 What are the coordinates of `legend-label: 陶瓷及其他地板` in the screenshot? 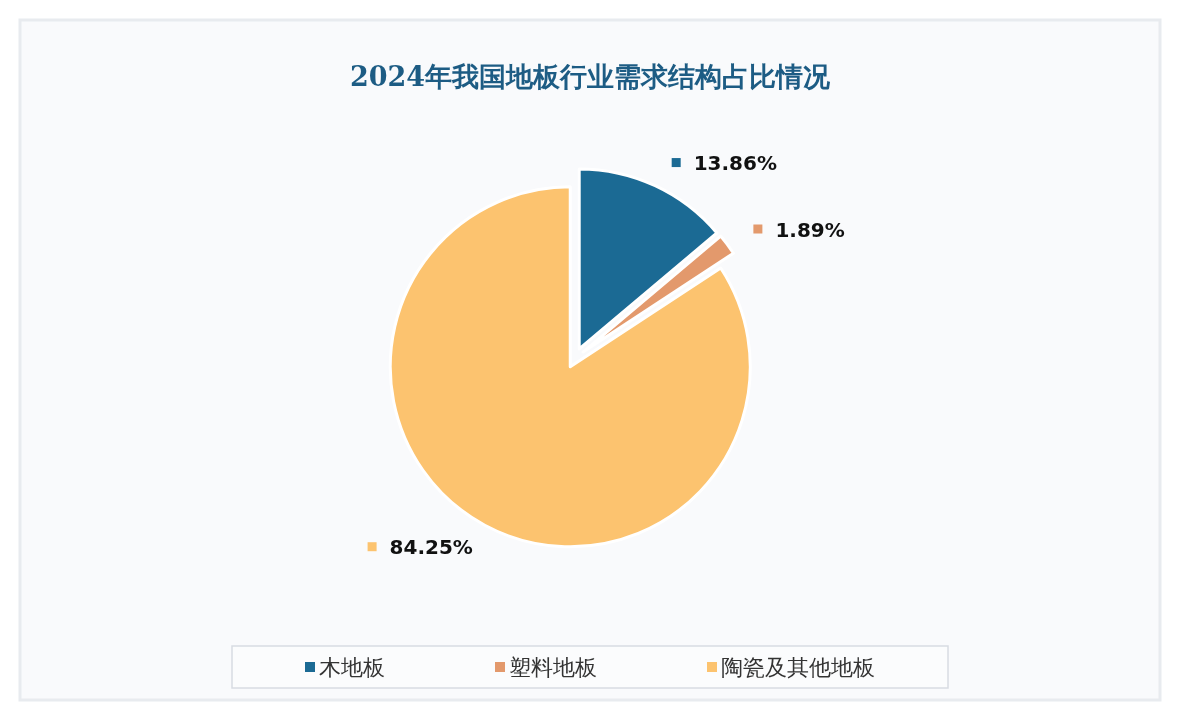 It's located at (798, 667).